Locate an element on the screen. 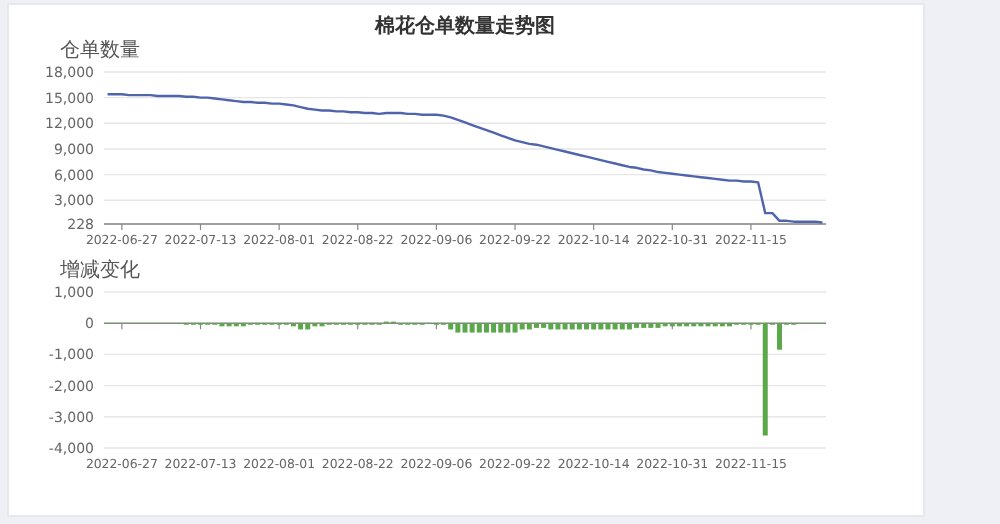  y-axis-title: 仓单数量 is located at coordinates (100, 50).